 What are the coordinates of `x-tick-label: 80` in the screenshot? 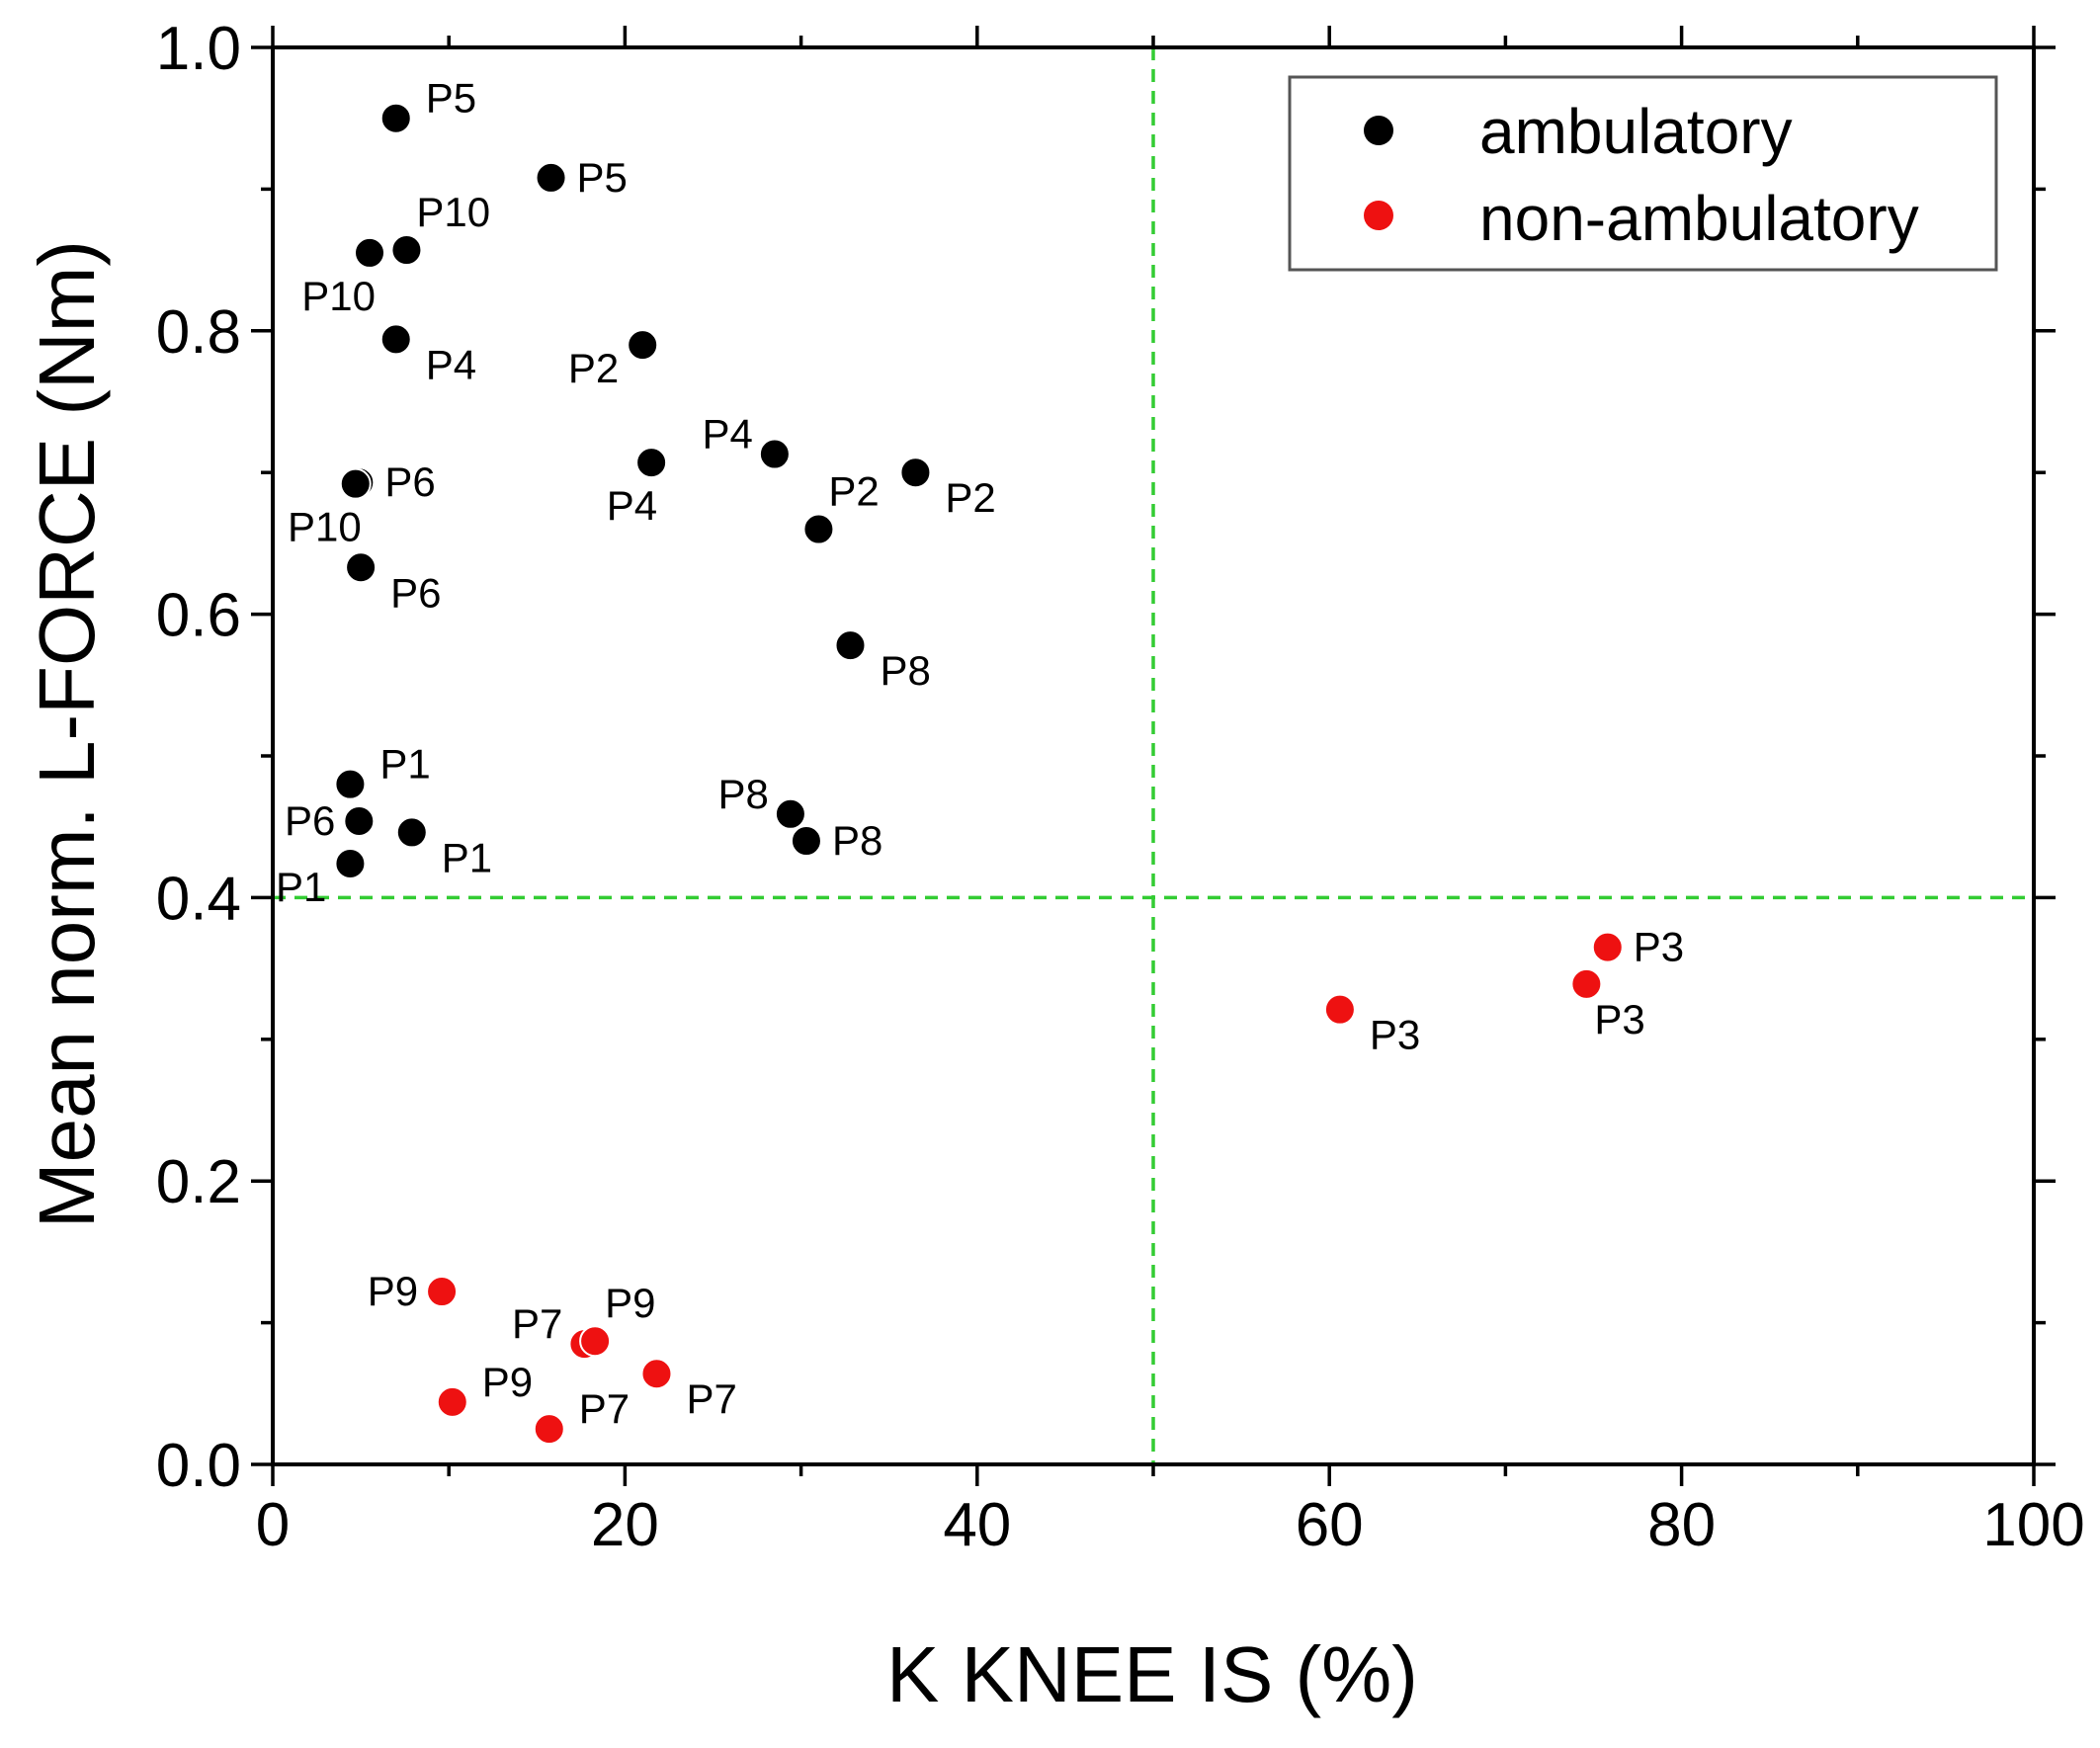 It's located at (1681, 1525).